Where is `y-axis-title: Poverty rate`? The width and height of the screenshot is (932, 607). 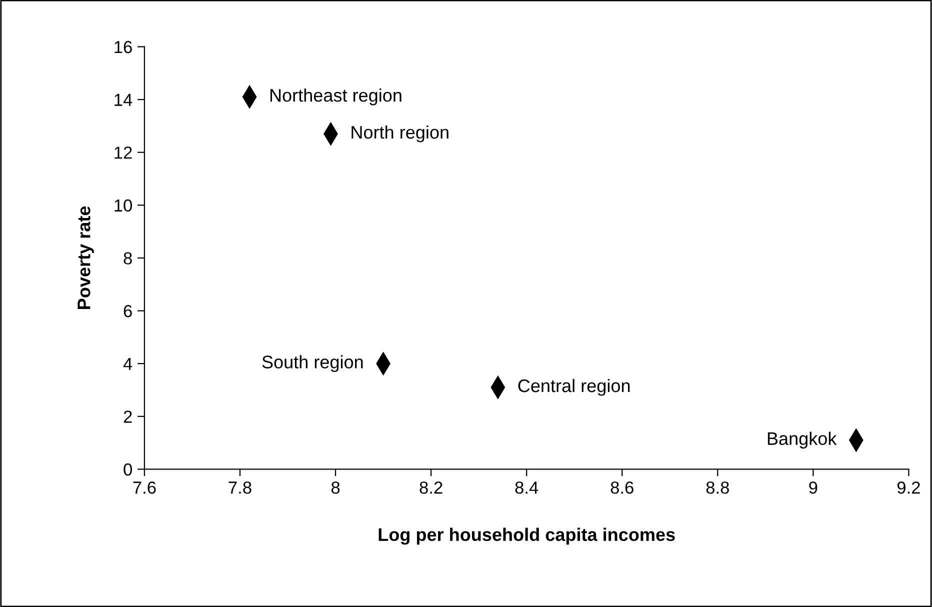 y-axis-title: Poverty rate is located at coordinates (86, 257).